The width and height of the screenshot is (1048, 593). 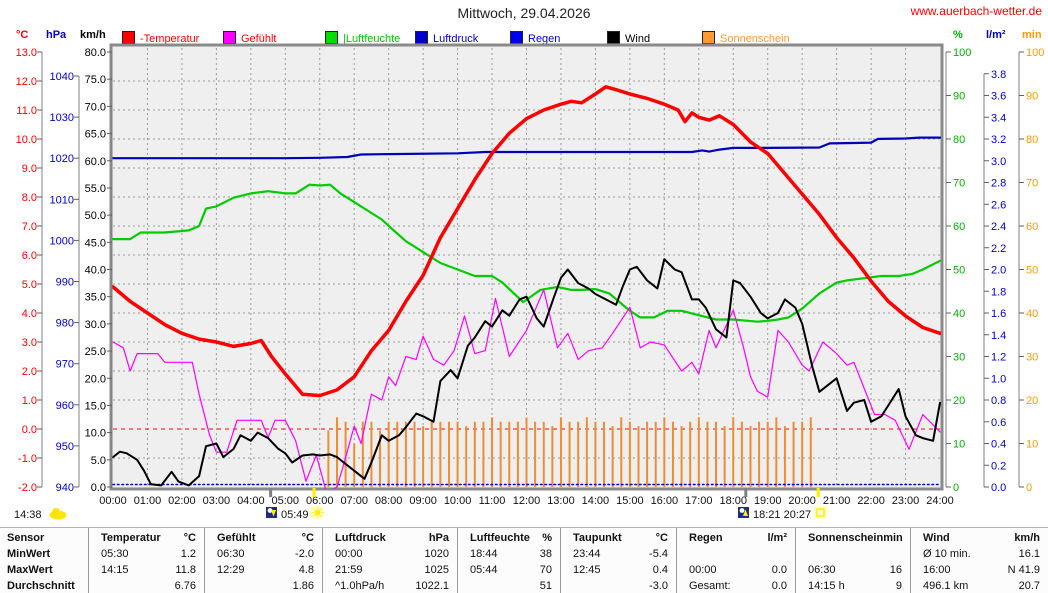 I want to click on x-tick-label: 06:00, so click(x=320, y=501).